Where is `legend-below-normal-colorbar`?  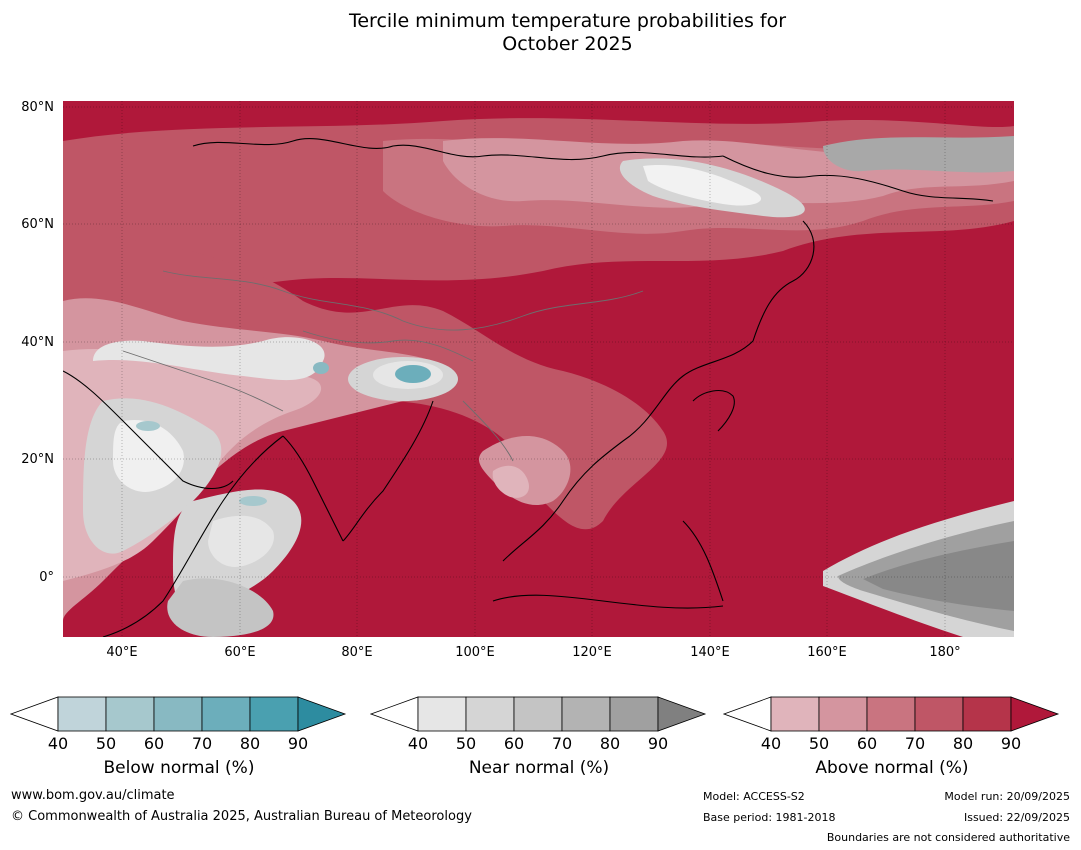 legend-below-normal-colorbar is located at coordinates (178, 714).